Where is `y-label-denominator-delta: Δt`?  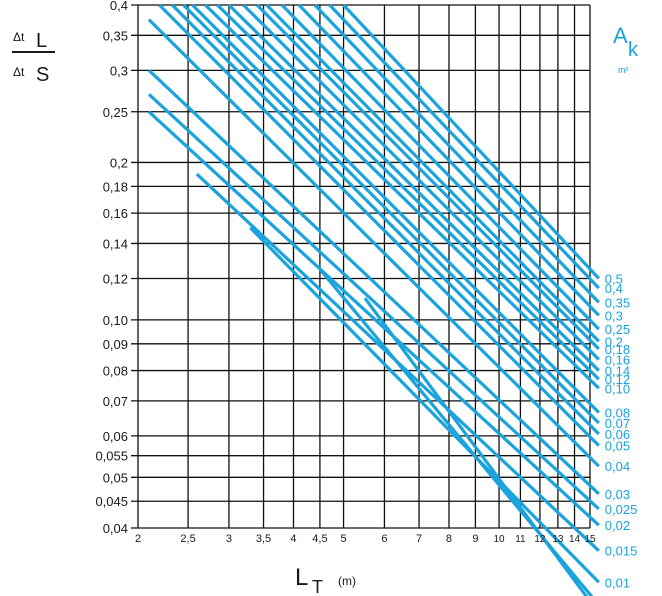 y-label-denominator-delta: Δt is located at coordinates (19, 72).